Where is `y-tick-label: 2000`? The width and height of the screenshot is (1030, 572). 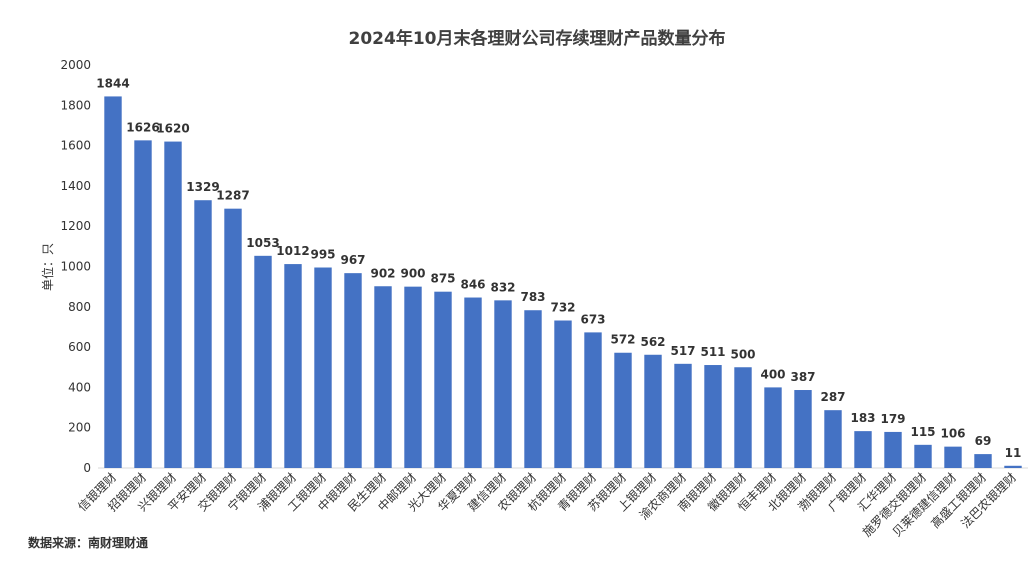 y-tick-label: 2000 is located at coordinates (75, 65).